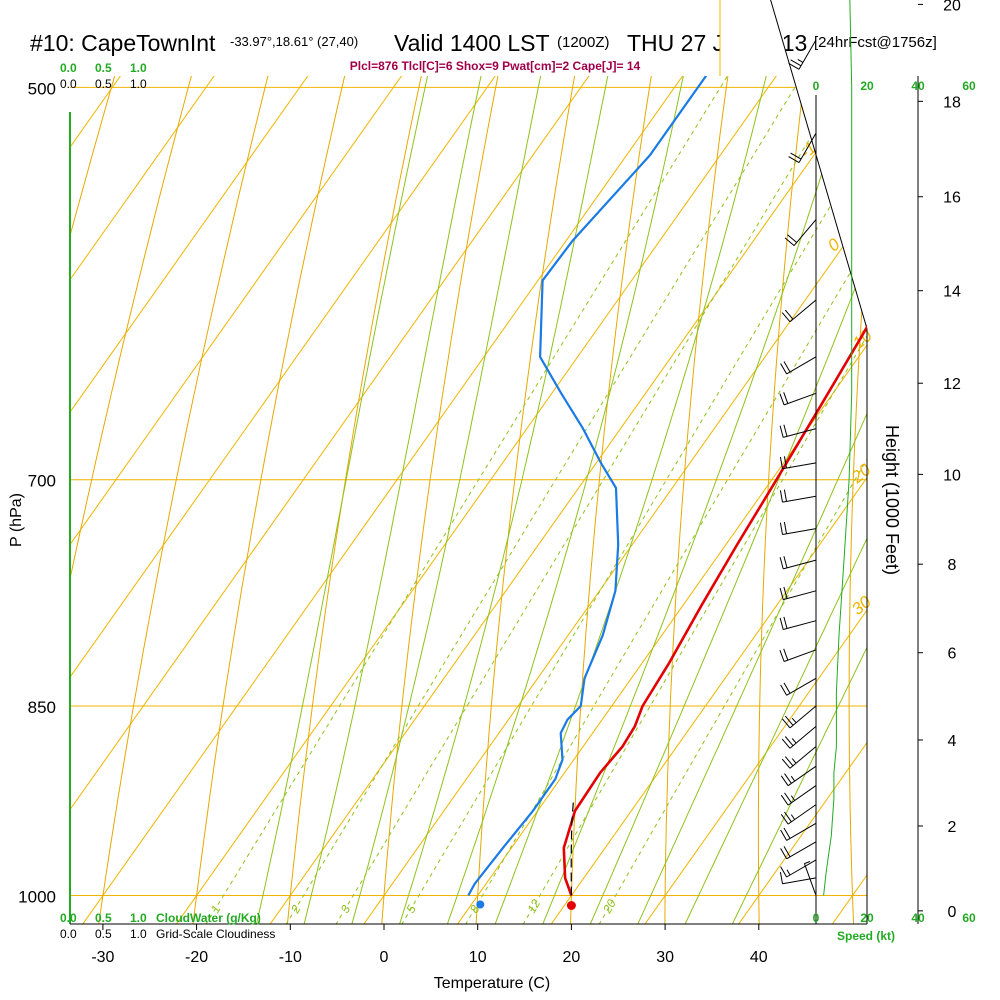 The height and width of the screenshot is (1000, 1000). What do you see at coordinates (867, 86) in the screenshot?
I see `speed-tick-top-20: 20` at bounding box center [867, 86].